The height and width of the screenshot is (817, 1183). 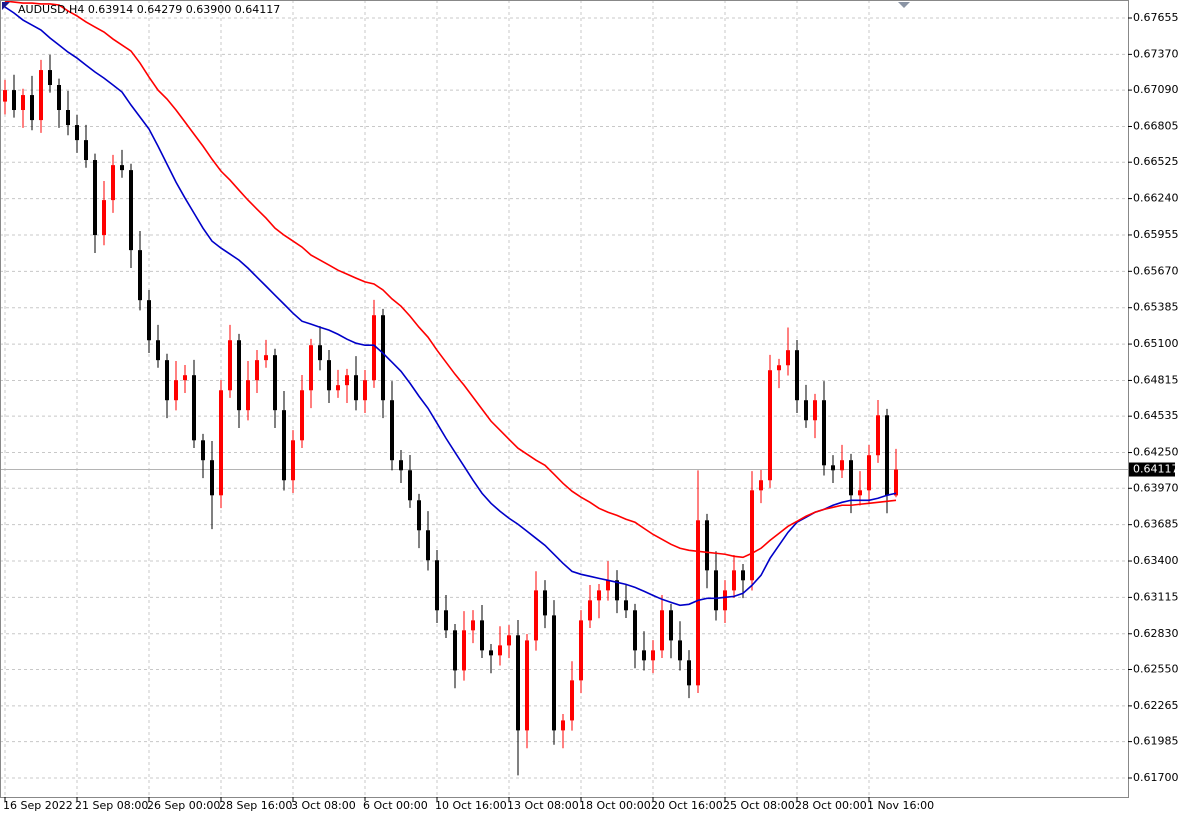 What do you see at coordinates (1156, 53) in the screenshot?
I see `y-tick-label: 0.67370` at bounding box center [1156, 53].